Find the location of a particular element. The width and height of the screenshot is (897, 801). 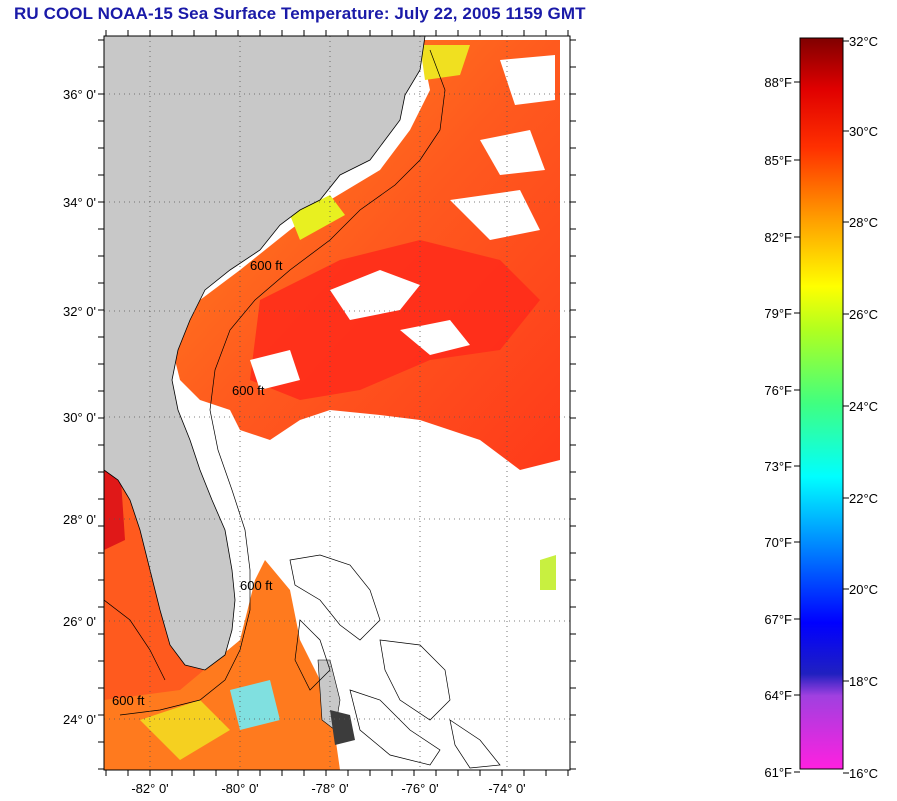

land-bahamas-dark is located at coordinates (342, 727).